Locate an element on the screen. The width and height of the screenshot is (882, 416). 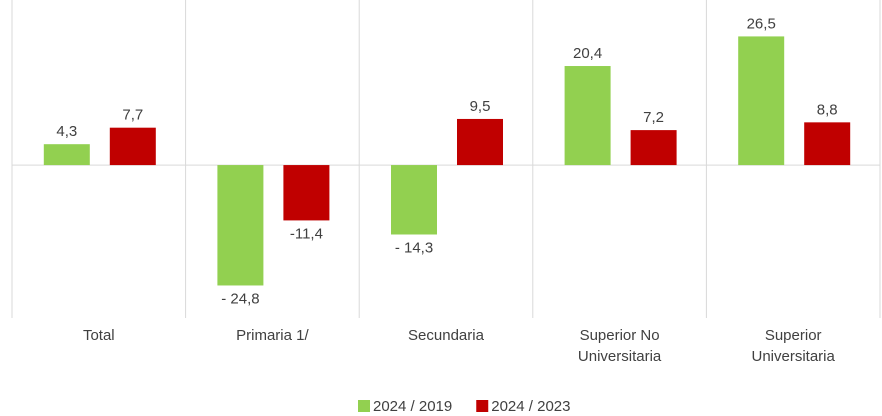
legend-label: 2024 / 2023 is located at coordinates (530, 406).